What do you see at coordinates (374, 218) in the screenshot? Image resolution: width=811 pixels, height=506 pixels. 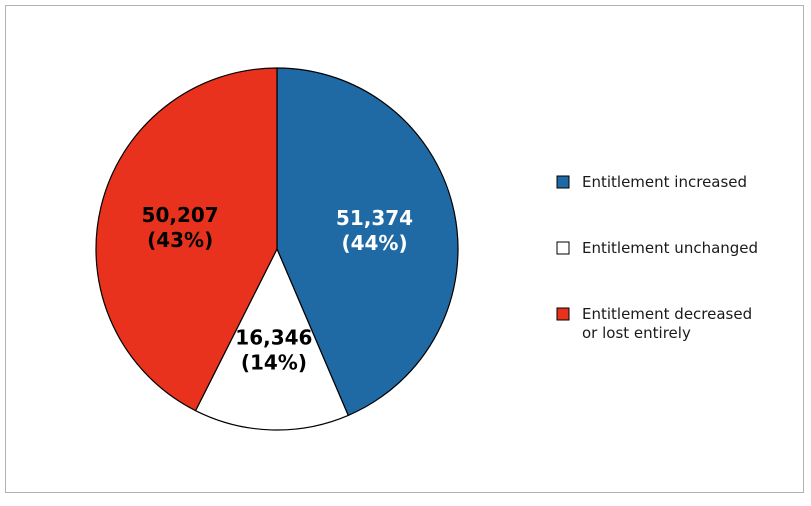 I see `slice-value-label-1: 51,374` at bounding box center [374, 218].